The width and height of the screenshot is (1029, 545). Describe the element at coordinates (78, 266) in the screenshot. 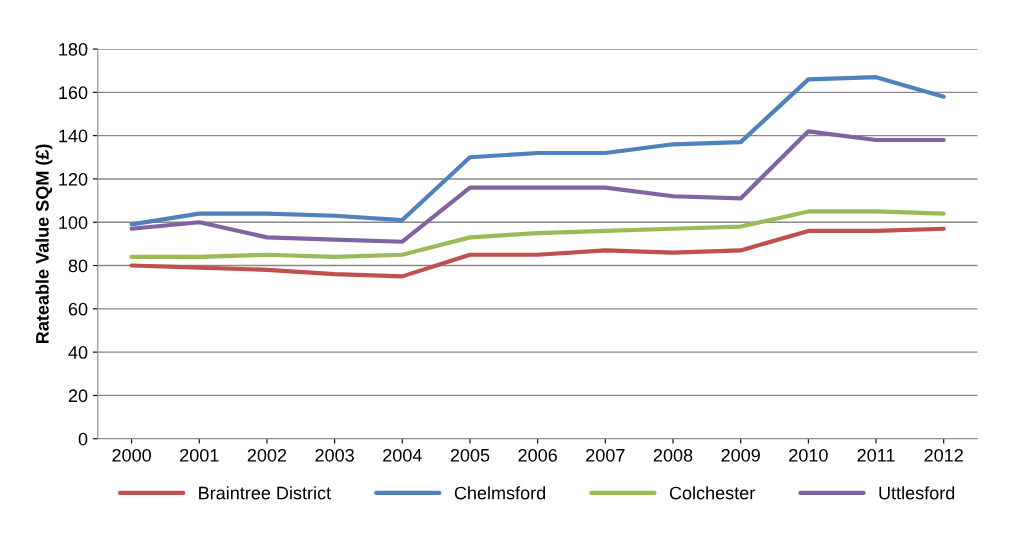

I see `y-tick-label: 80` at that location.